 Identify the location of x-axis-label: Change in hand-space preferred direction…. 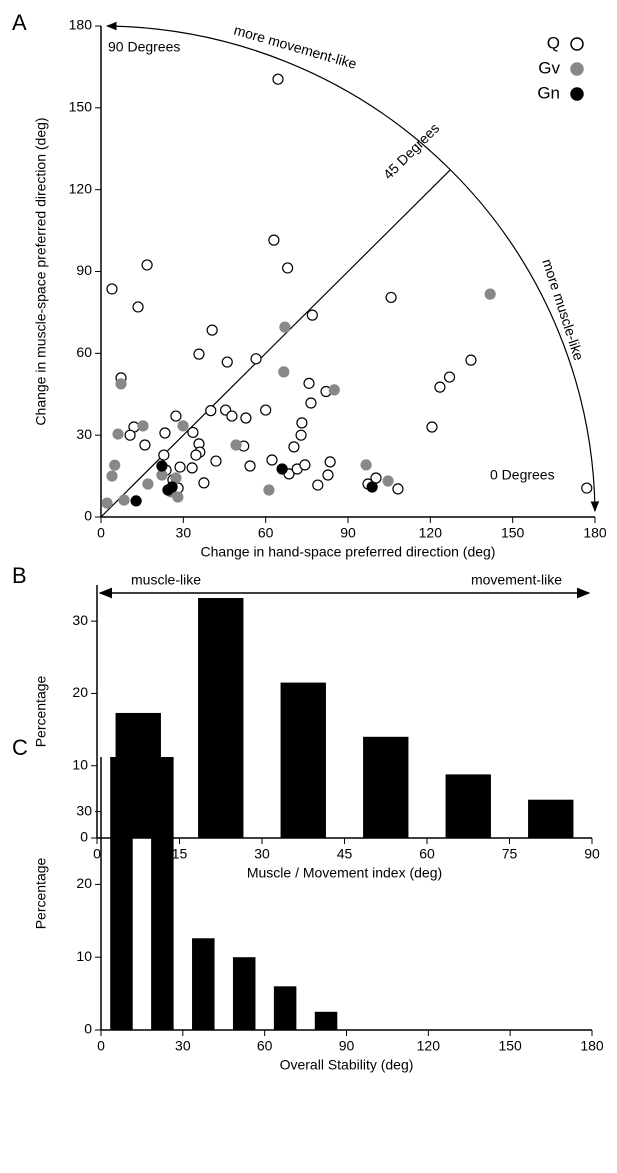
(348, 552).